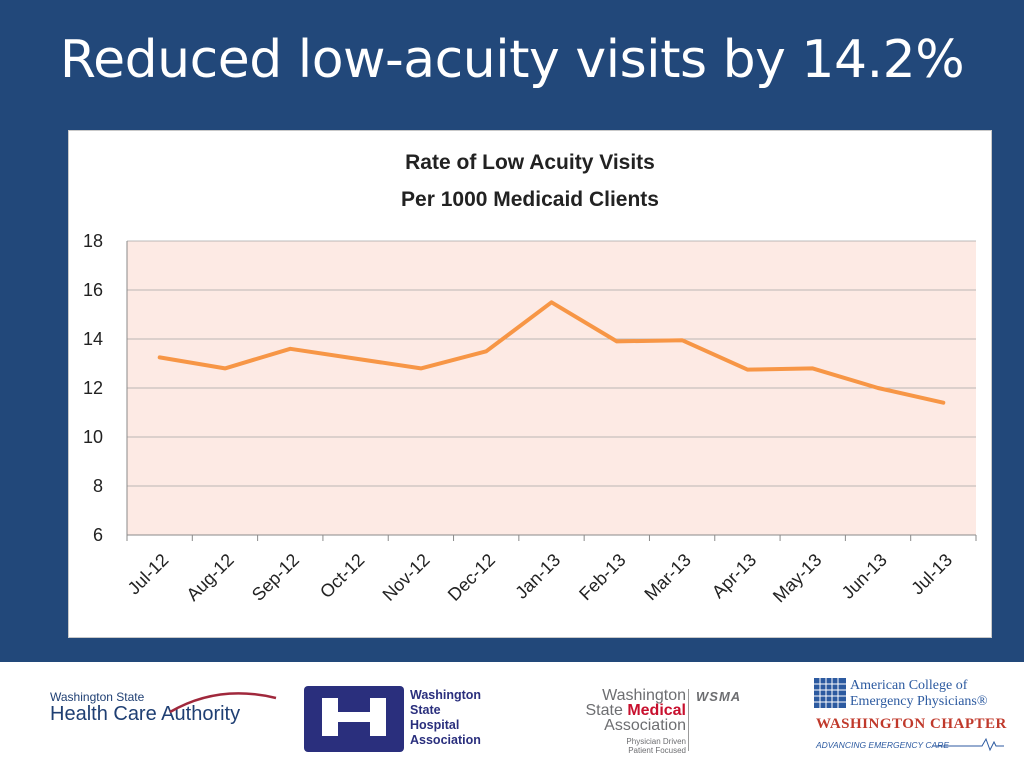 The image size is (1024, 768). Describe the element at coordinates (93, 241) in the screenshot. I see `y-tick-label: 18` at that location.